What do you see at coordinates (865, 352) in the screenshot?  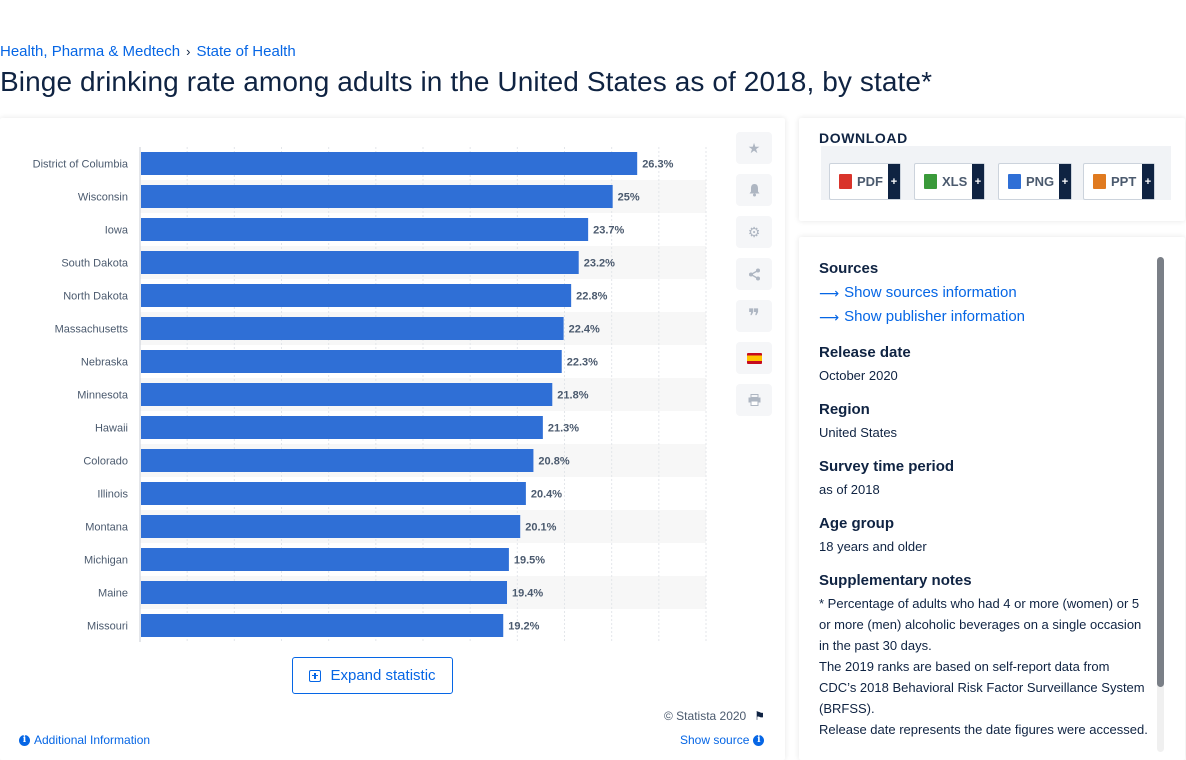 I see `release-date-heading: Release date` at bounding box center [865, 352].